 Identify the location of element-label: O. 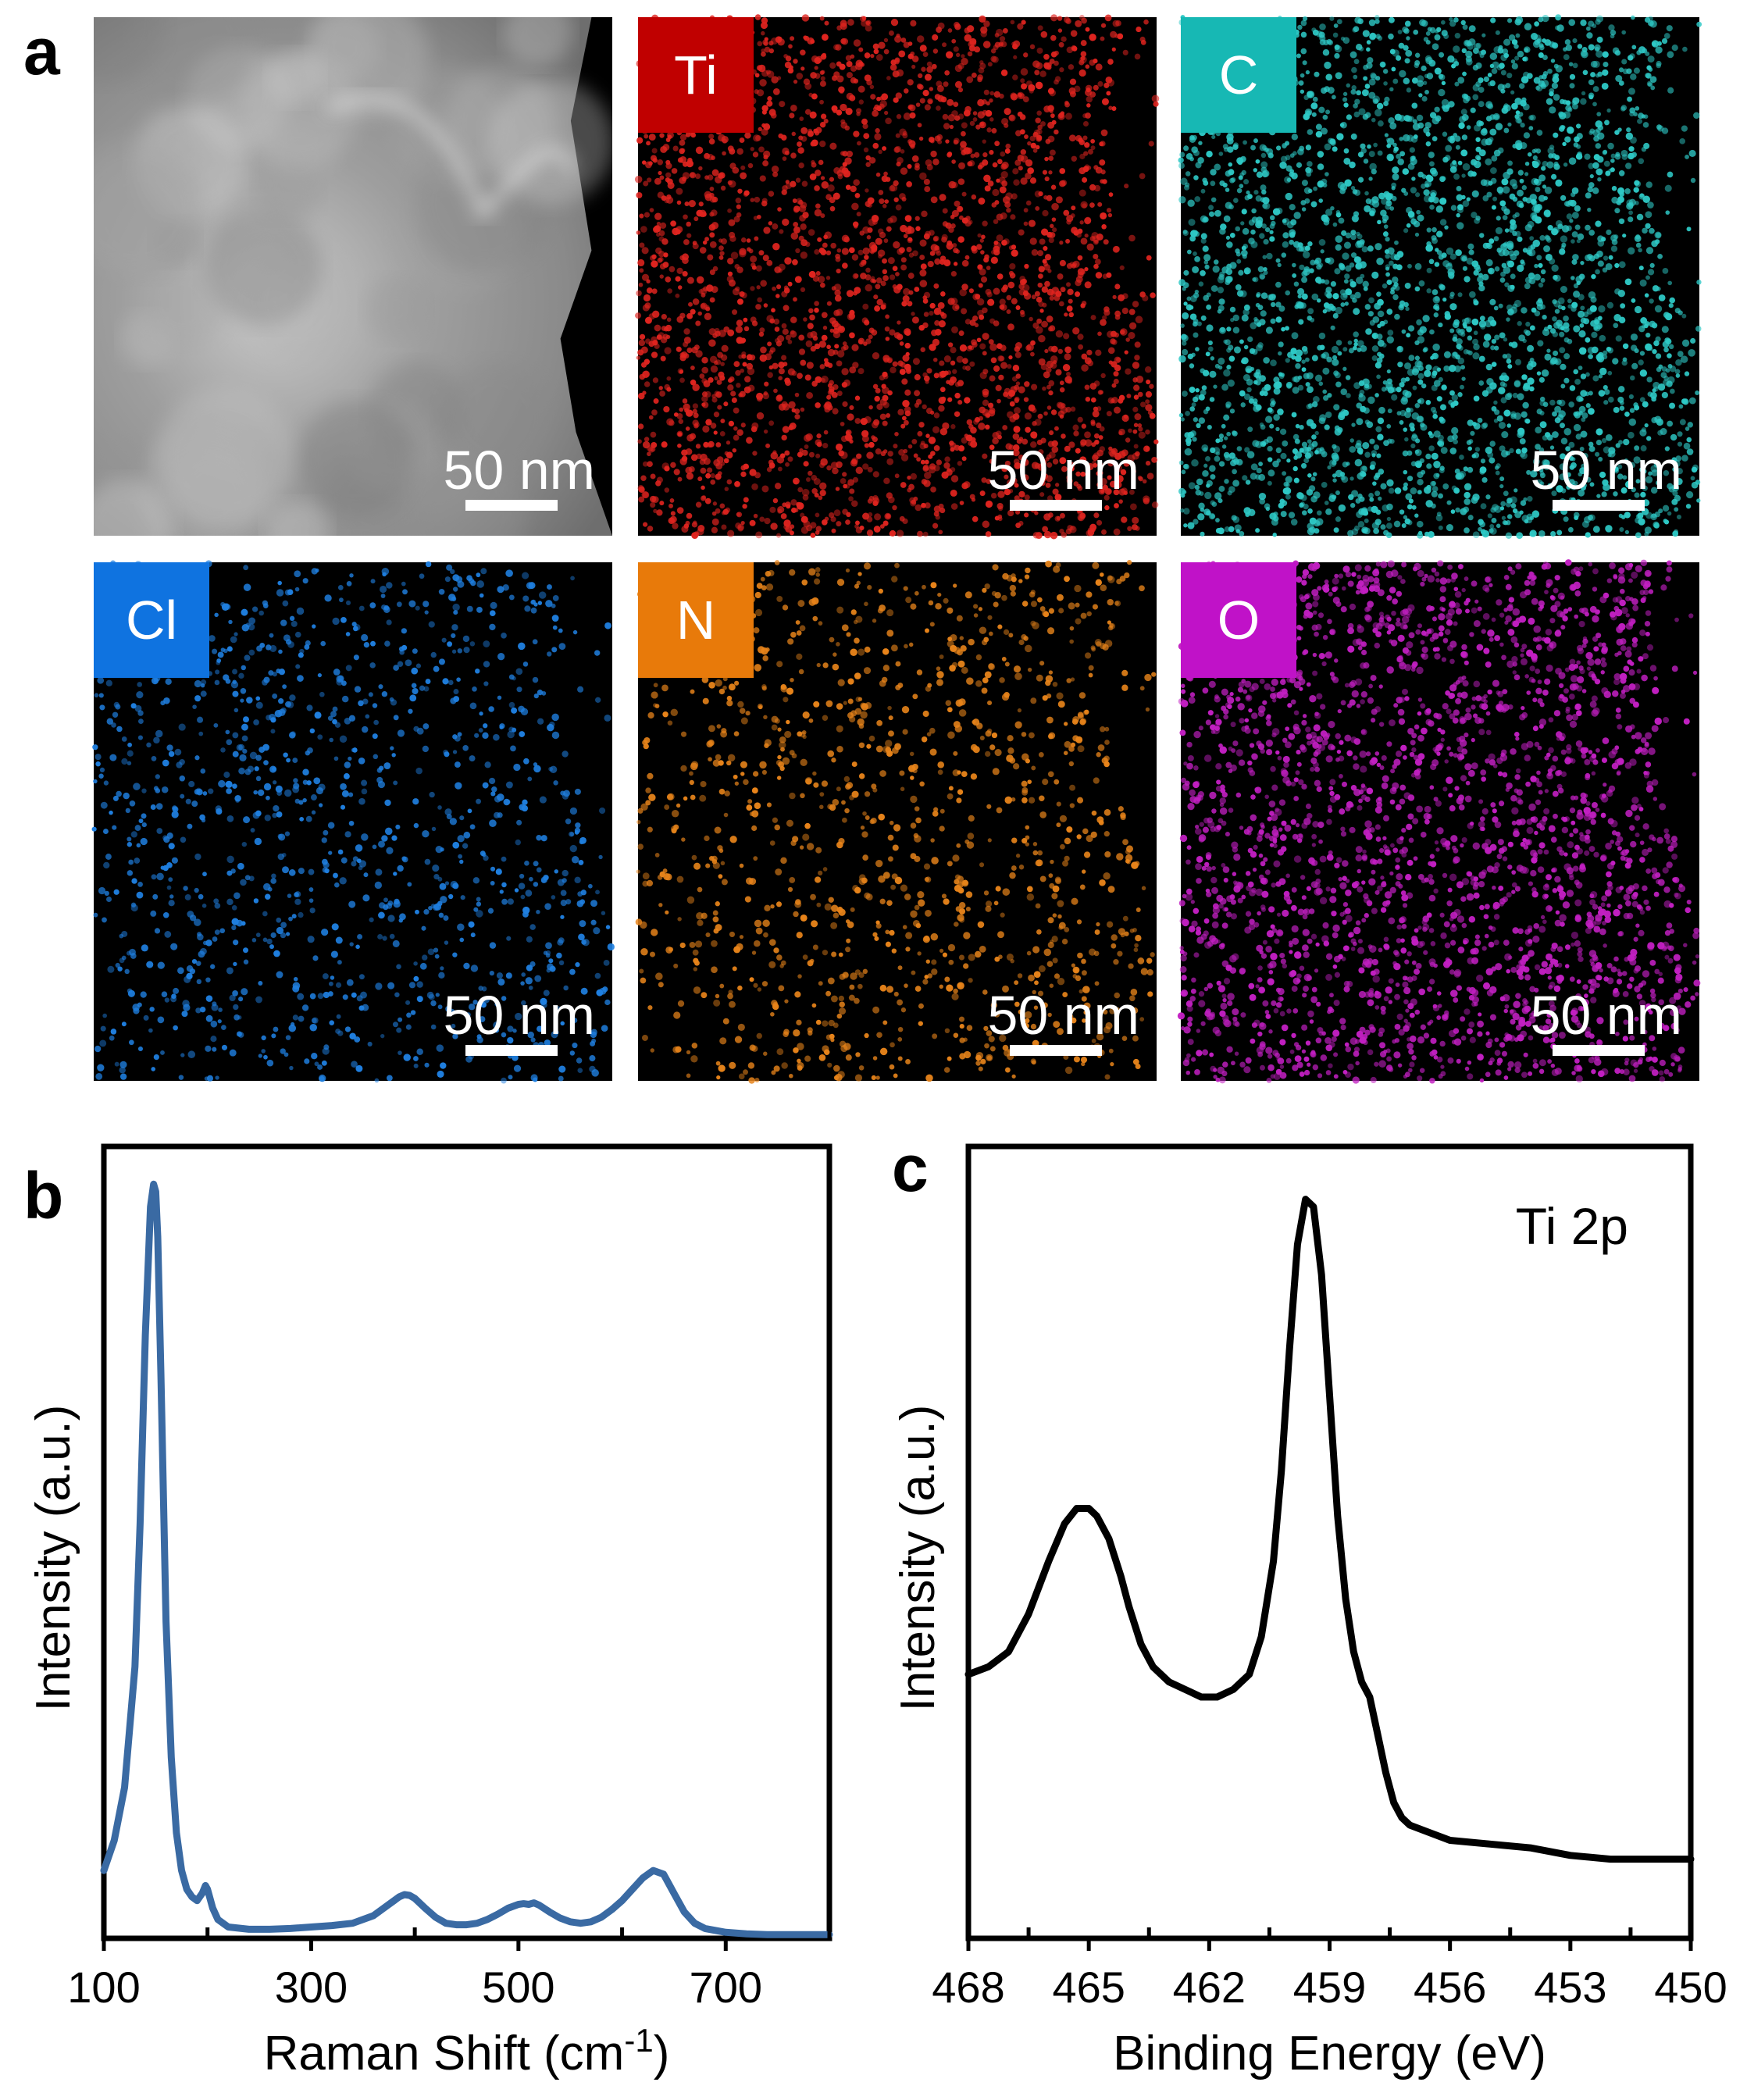
(1239, 621).